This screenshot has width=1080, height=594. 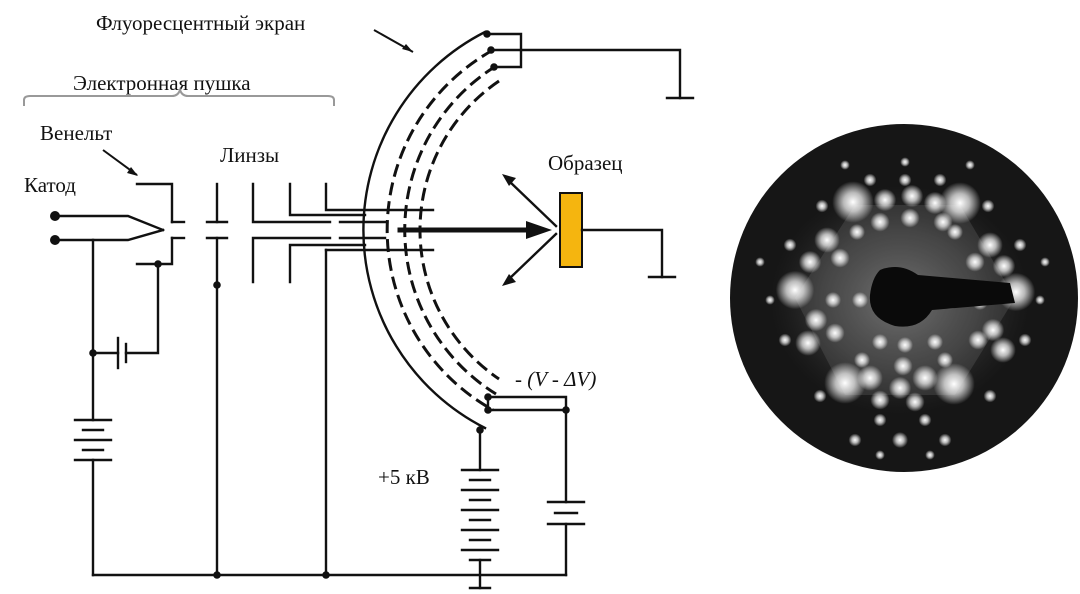 What do you see at coordinates (474, 230) in the screenshot?
I see `electron-beam` at bounding box center [474, 230].